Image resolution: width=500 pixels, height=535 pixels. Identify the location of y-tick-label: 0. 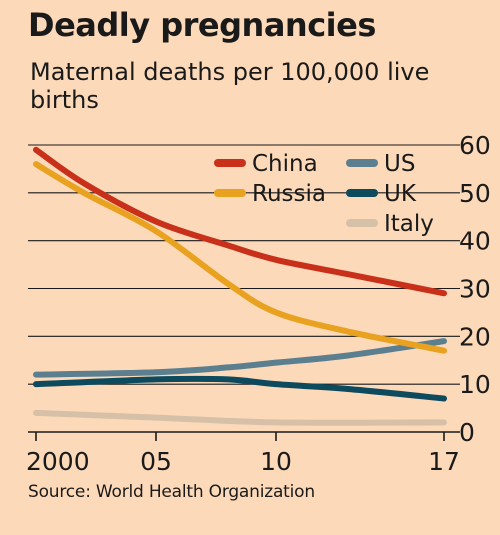
(467, 432).